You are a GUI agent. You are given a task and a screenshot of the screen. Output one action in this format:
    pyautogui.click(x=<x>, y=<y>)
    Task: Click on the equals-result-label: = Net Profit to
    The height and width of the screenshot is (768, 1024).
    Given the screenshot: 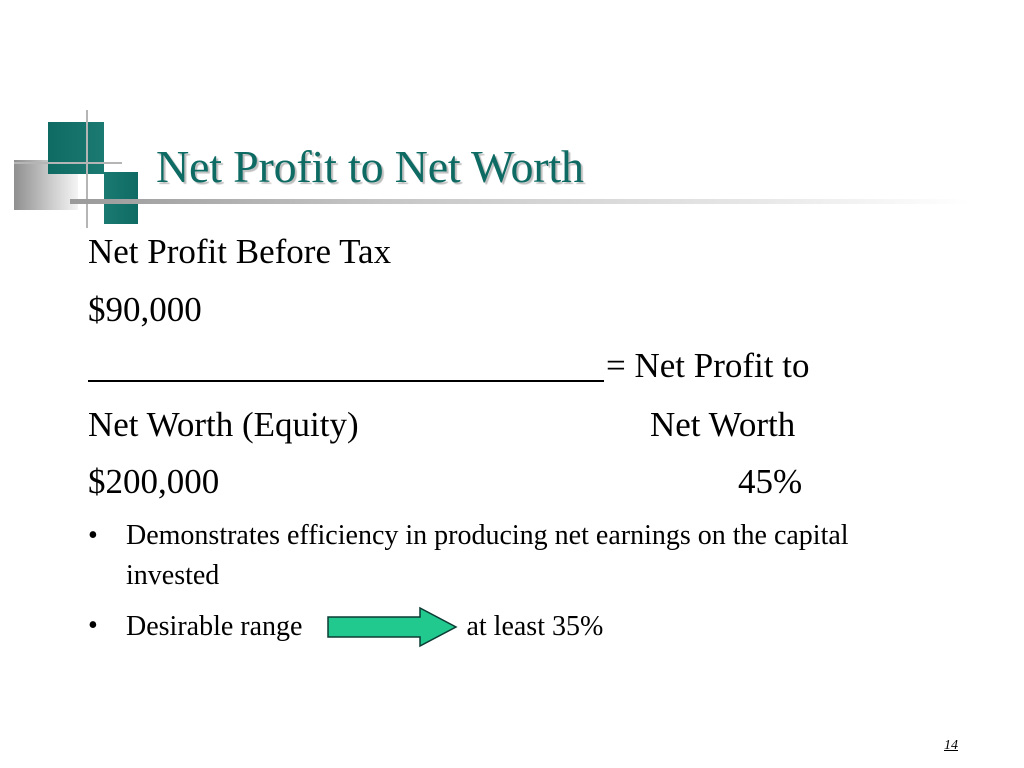 What is the action you would take?
    pyautogui.click(x=708, y=365)
    